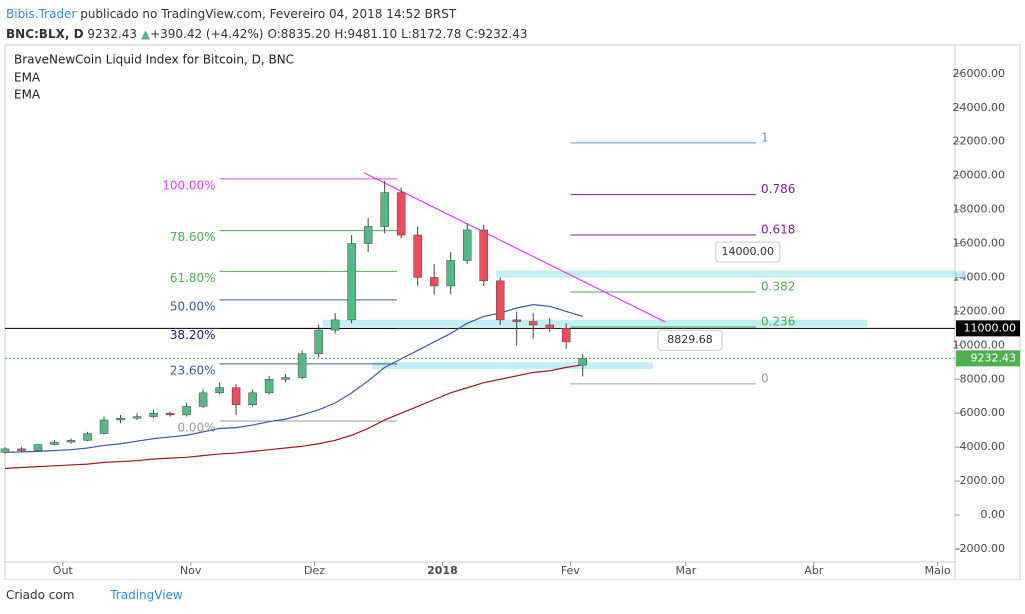 This screenshot has width=1025, height=614. What do you see at coordinates (314, 570) in the screenshot?
I see `x-tick-label: Dez` at bounding box center [314, 570].